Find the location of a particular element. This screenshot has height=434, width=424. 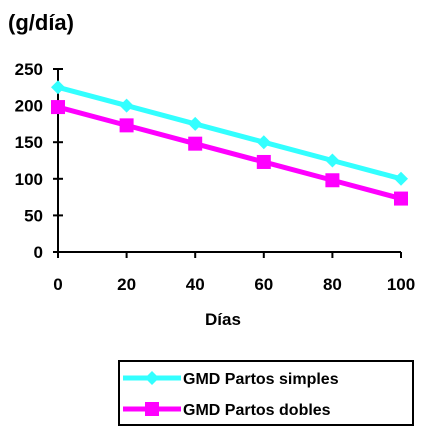

y-tick-label: 150 is located at coordinates (29, 142).